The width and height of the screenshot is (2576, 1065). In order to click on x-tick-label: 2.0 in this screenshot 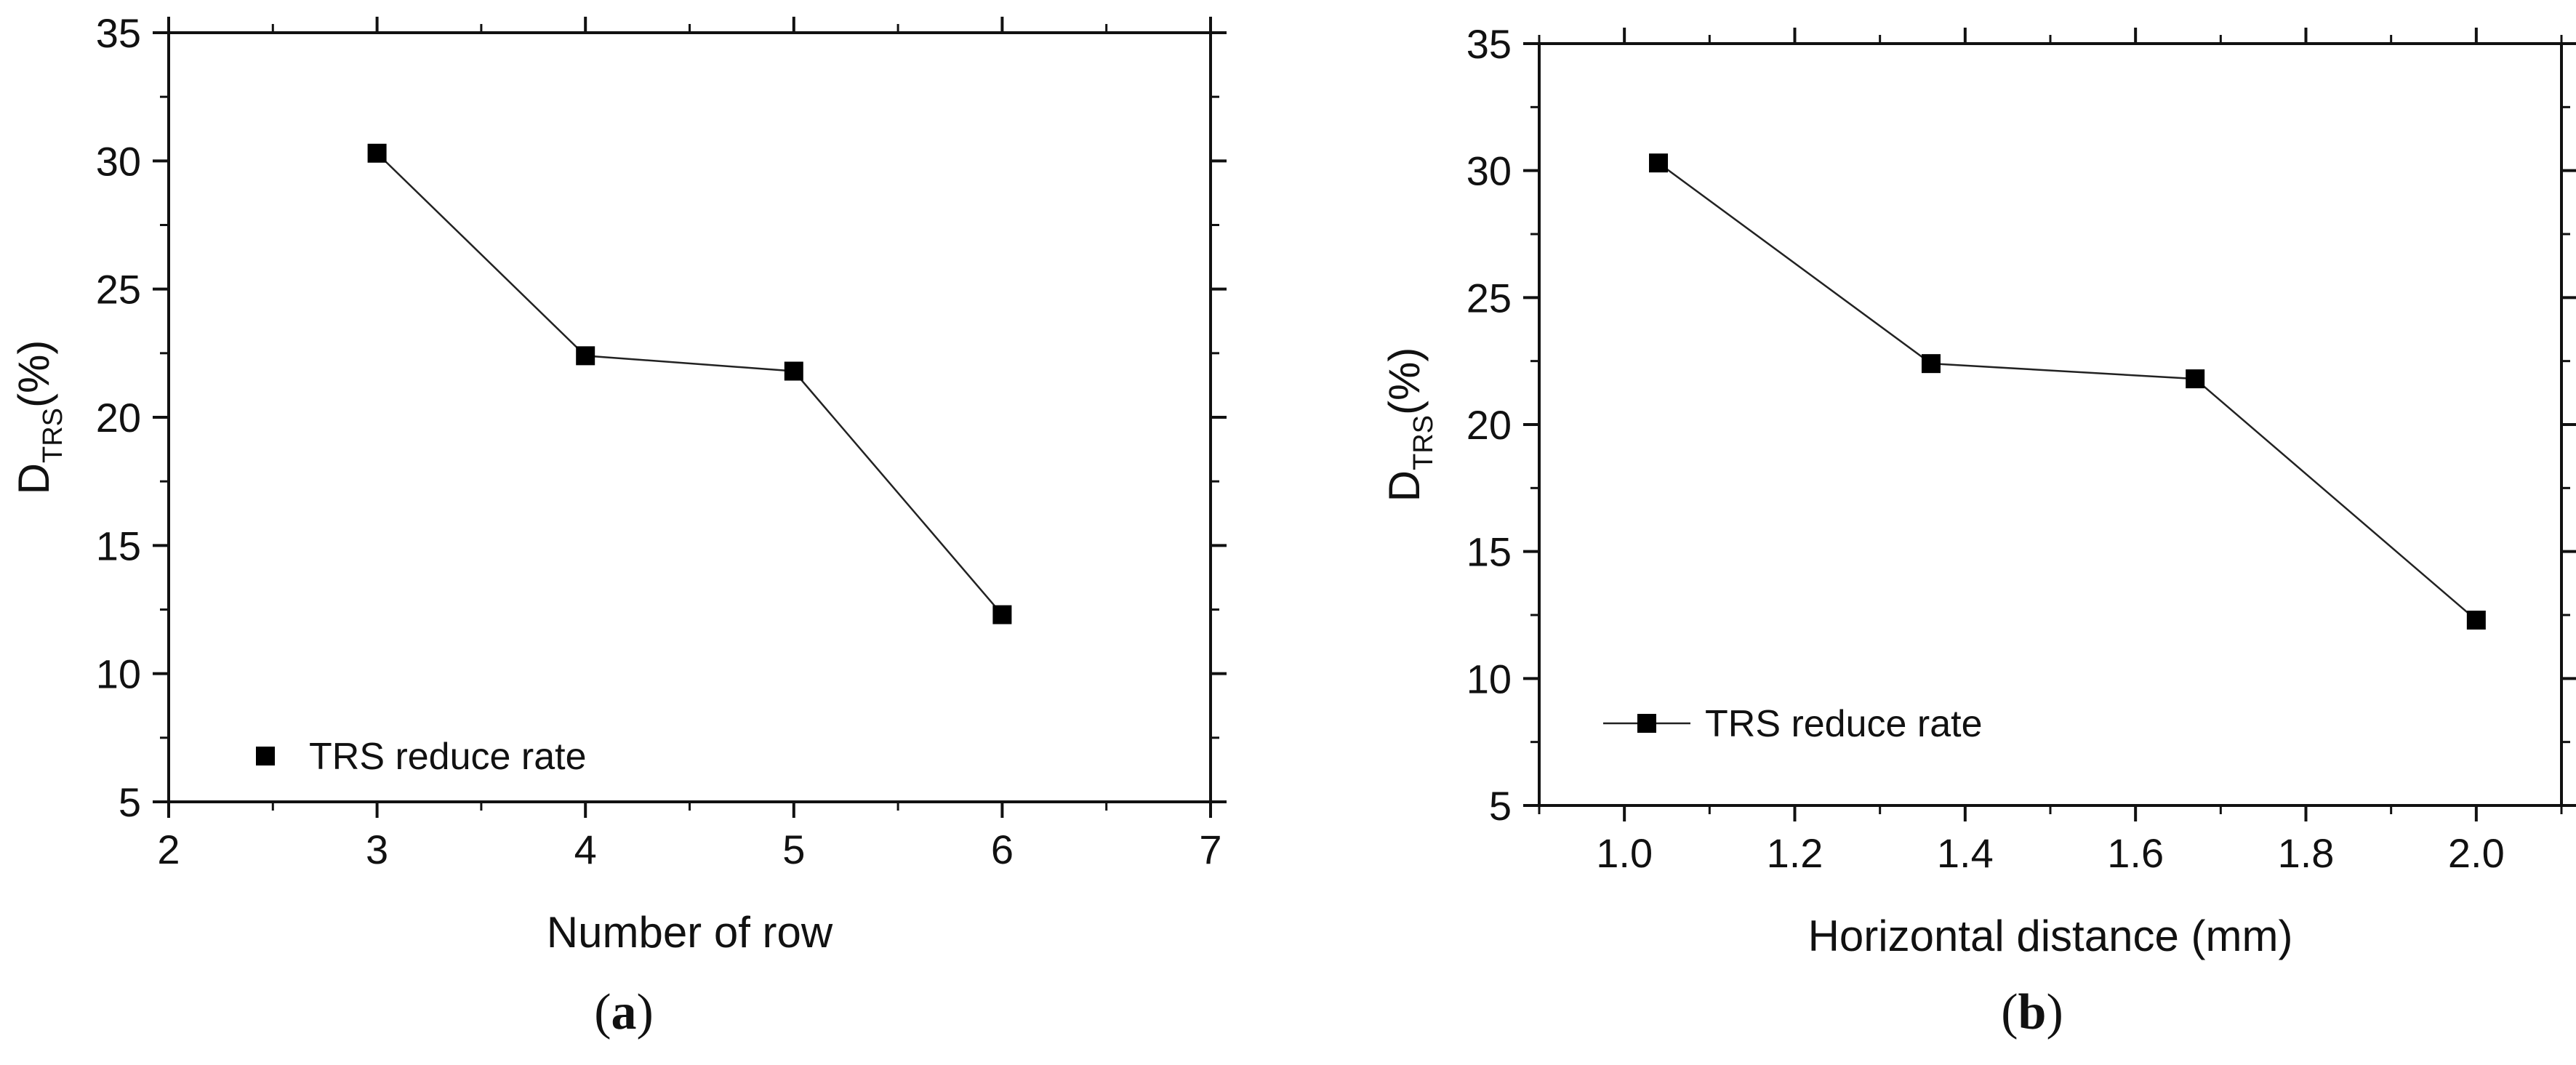, I will do `click(2476, 853)`.